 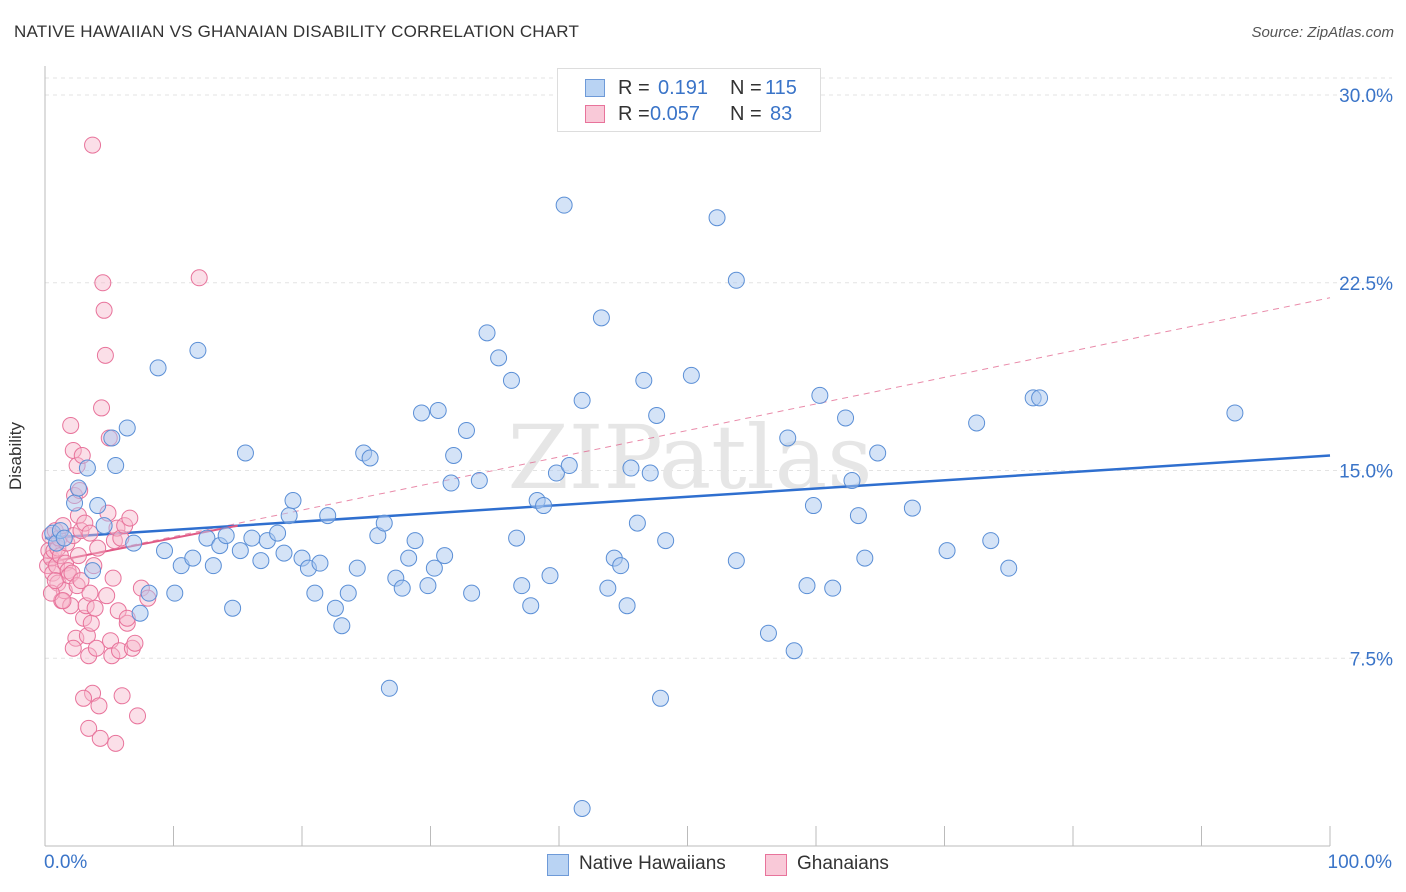 What do you see at coordinates (1366, 378) in the screenshot?
I see `y-tick-labels: 7.5% 15.0% 22.5% 30.0%` at bounding box center [1366, 378].